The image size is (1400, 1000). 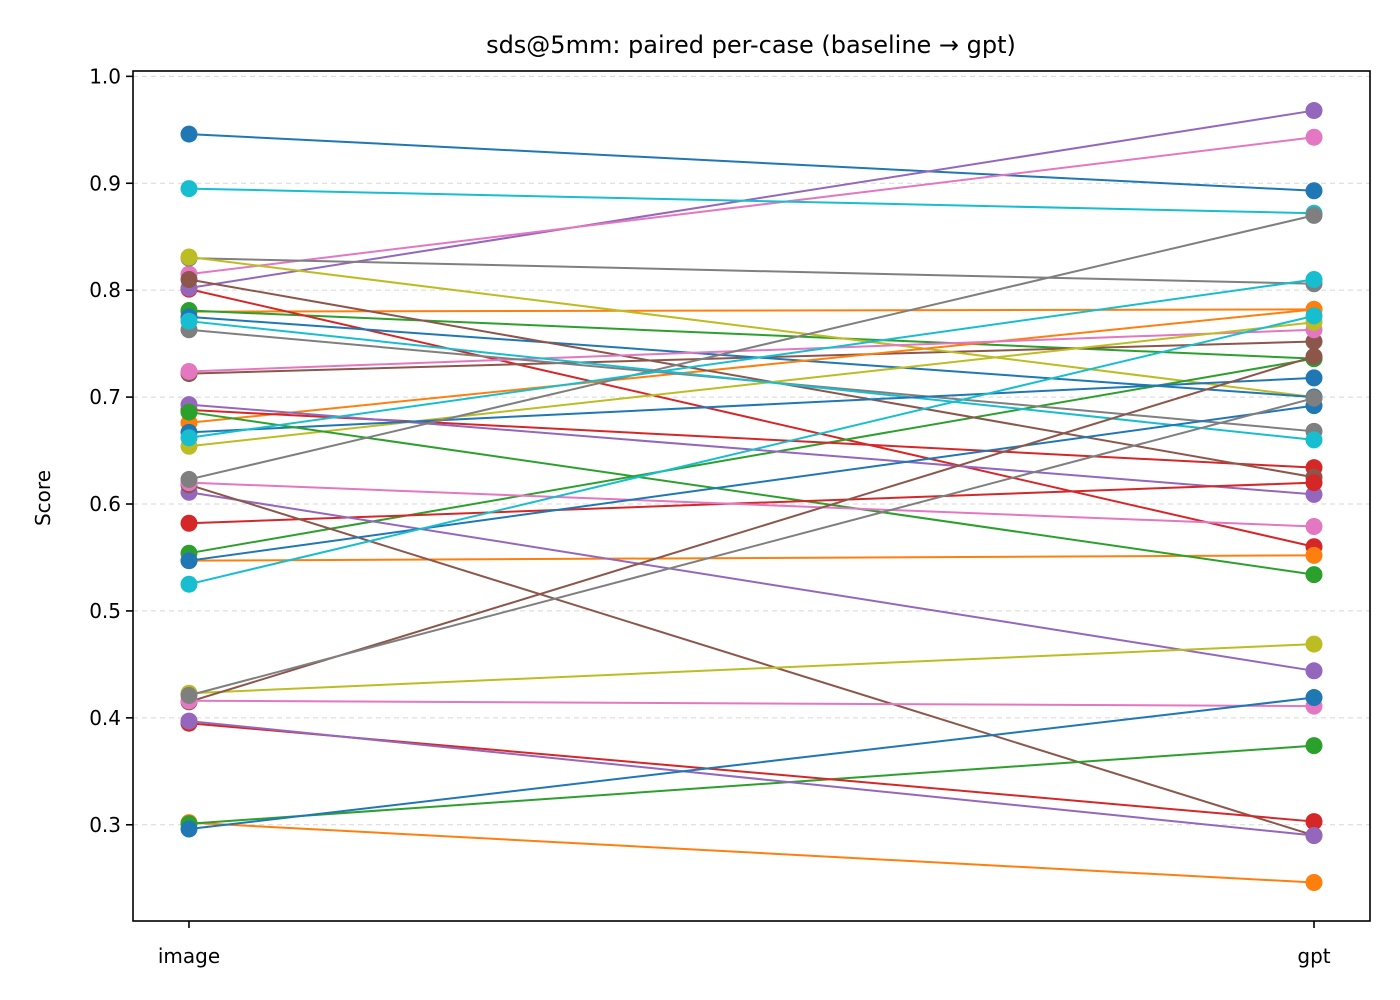 I want to click on data-point-21-gpt, so click(x=1314, y=378).